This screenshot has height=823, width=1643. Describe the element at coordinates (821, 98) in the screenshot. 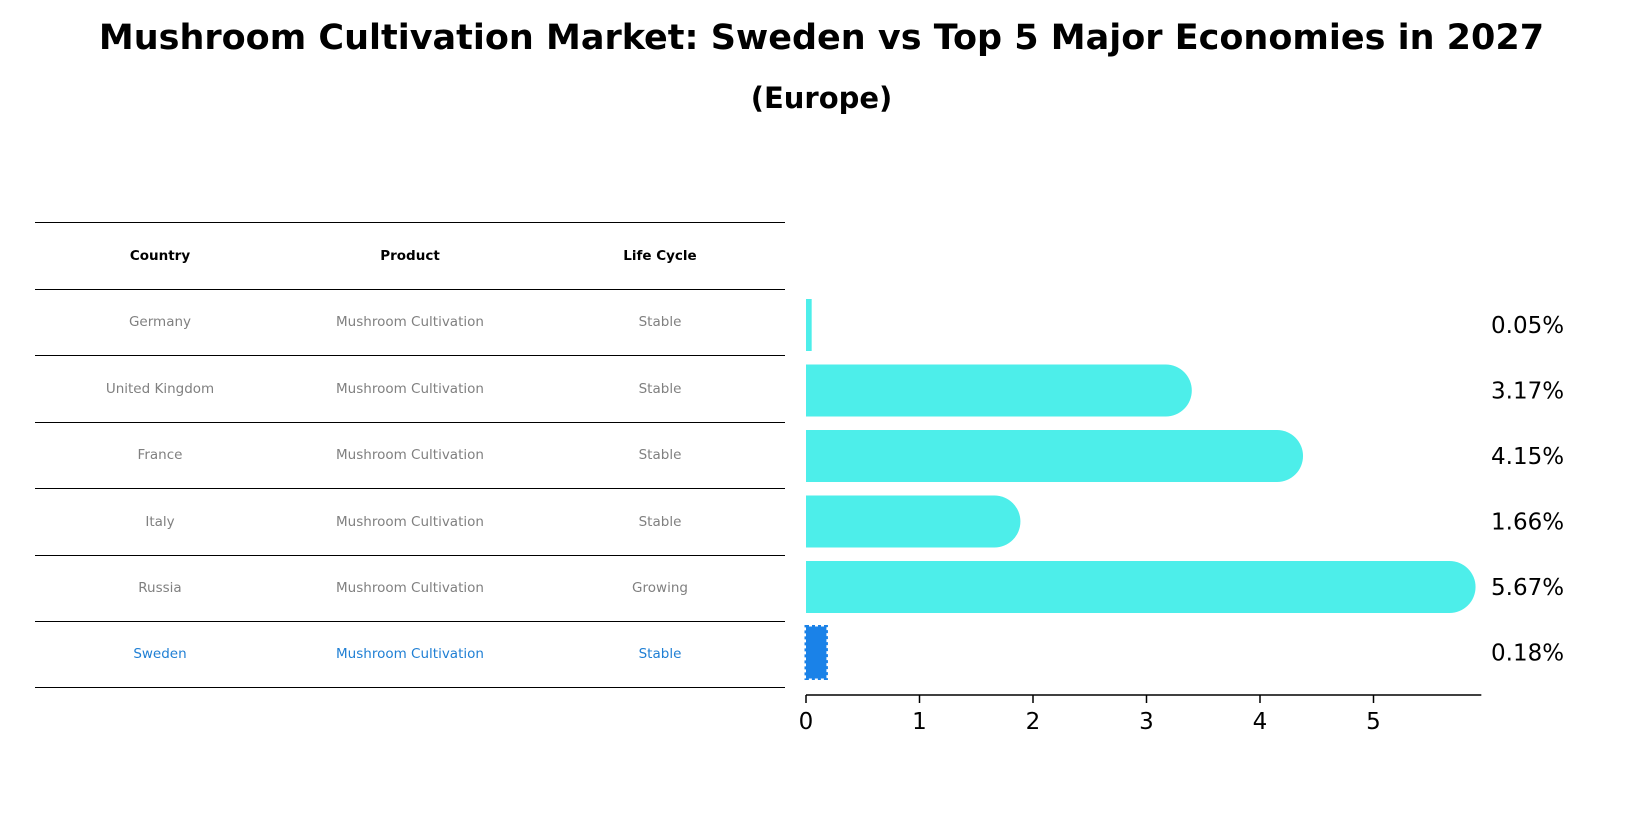

I see `chart-subtitle: (Europe)` at that location.